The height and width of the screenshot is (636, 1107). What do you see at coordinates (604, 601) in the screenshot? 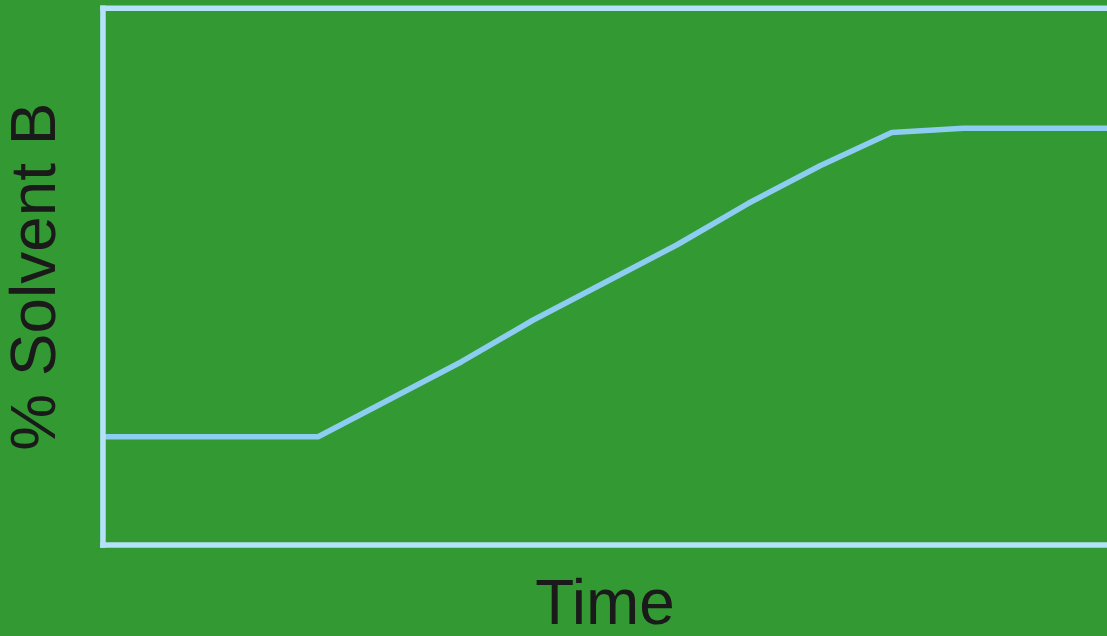
I see `x-axis-title: Time` at bounding box center [604, 601].